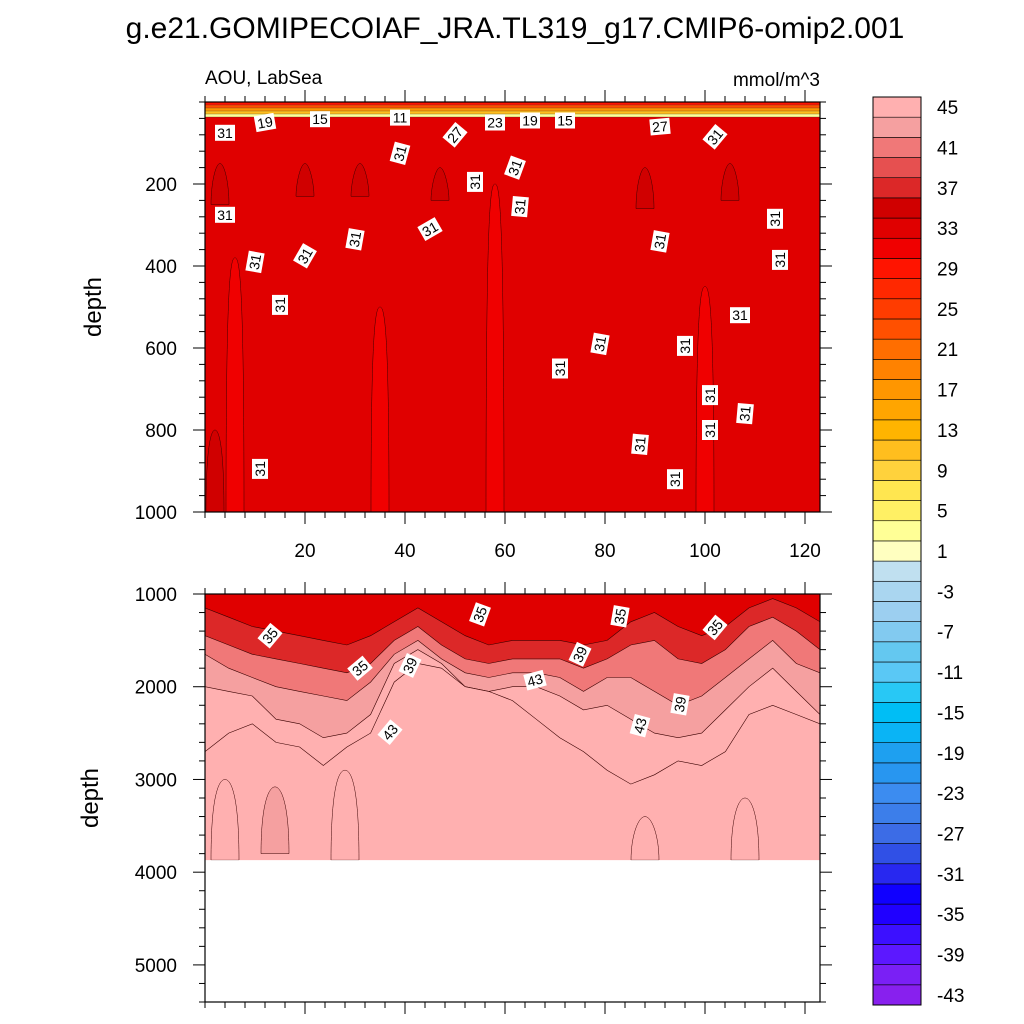  What do you see at coordinates (161, 349) in the screenshot?
I see `y-tick-label: 600` at bounding box center [161, 349].